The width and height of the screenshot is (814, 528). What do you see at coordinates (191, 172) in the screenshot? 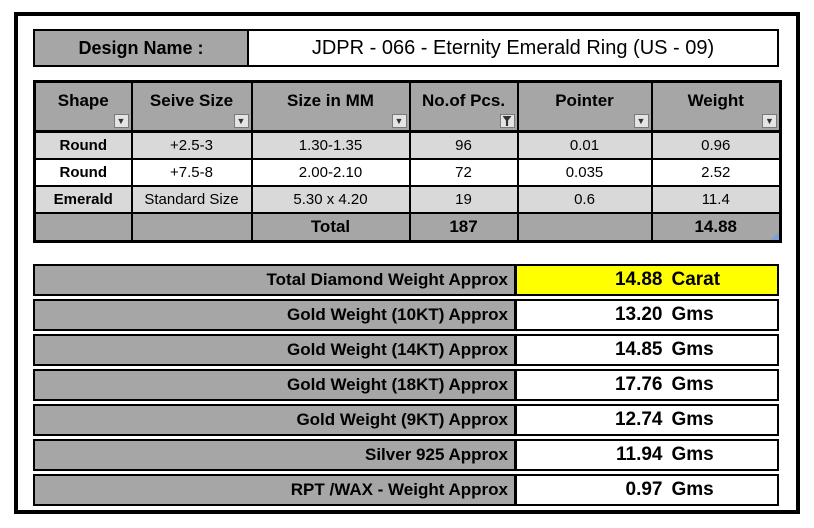
I see `cell-seive-size: +7.5-8` at bounding box center [191, 172].